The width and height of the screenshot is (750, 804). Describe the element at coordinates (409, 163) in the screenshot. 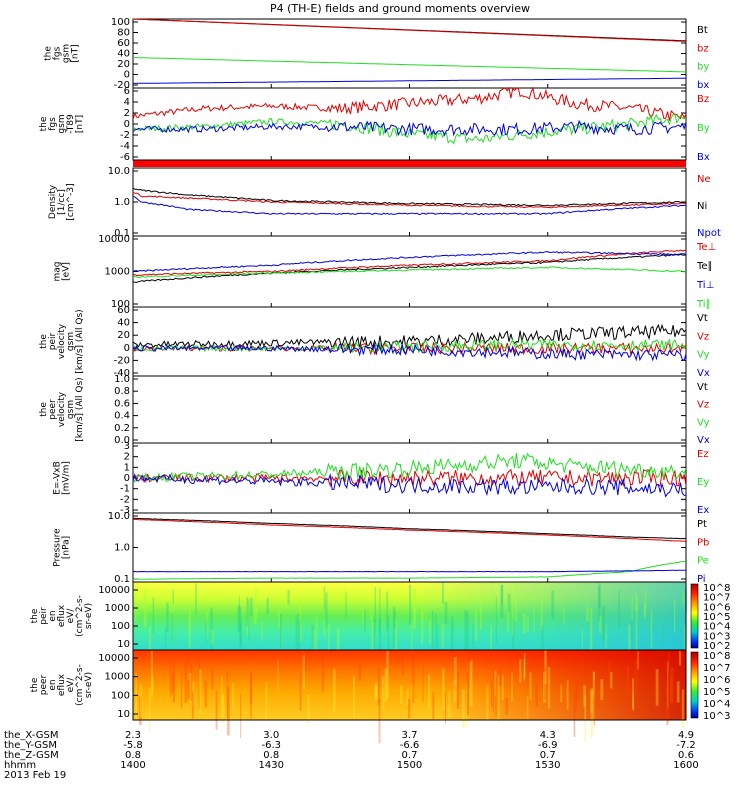

I see `mode-bar` at that location.